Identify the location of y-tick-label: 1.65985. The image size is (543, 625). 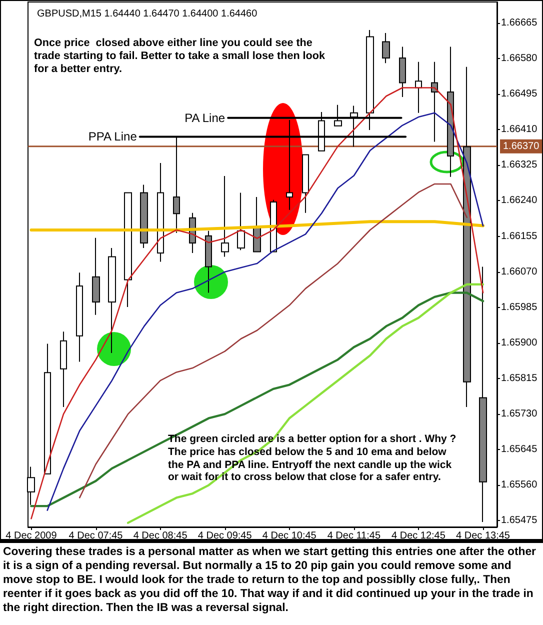
(519, 307).